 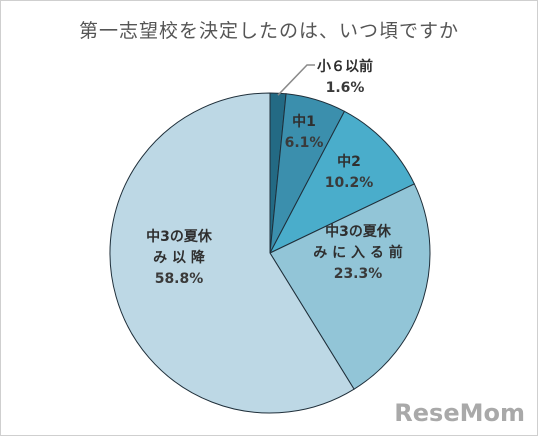 What do you see at coordinates (179, 257) in the screenshot?
I see `slice-label: み 以 降` at bounding box center [179, 257].